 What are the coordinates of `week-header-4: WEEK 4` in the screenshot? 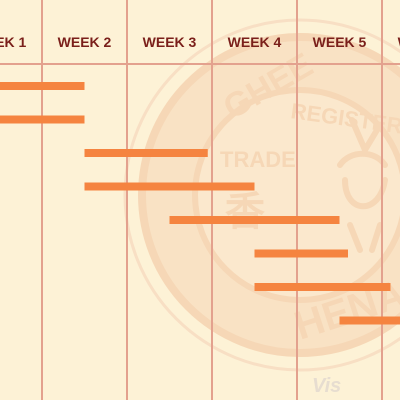 It's located at (255, 42).